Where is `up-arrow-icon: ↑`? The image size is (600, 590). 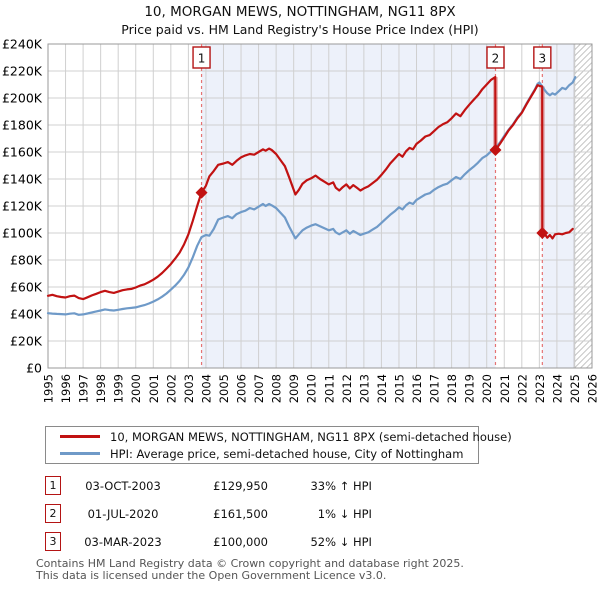 up-arrow-icon: ↑ is located at coordinates (344, 486).